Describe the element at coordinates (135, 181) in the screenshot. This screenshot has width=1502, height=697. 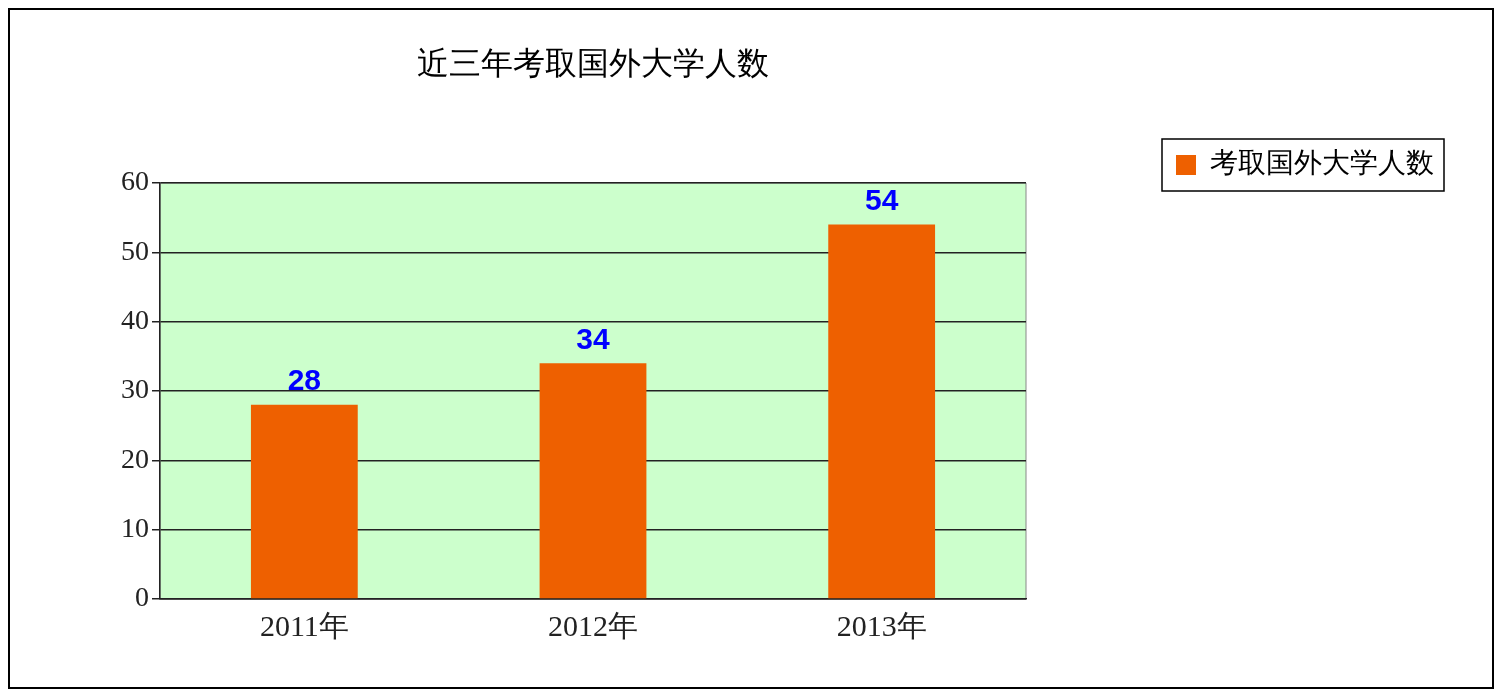
I see `y-tick-label: 60` at that location.